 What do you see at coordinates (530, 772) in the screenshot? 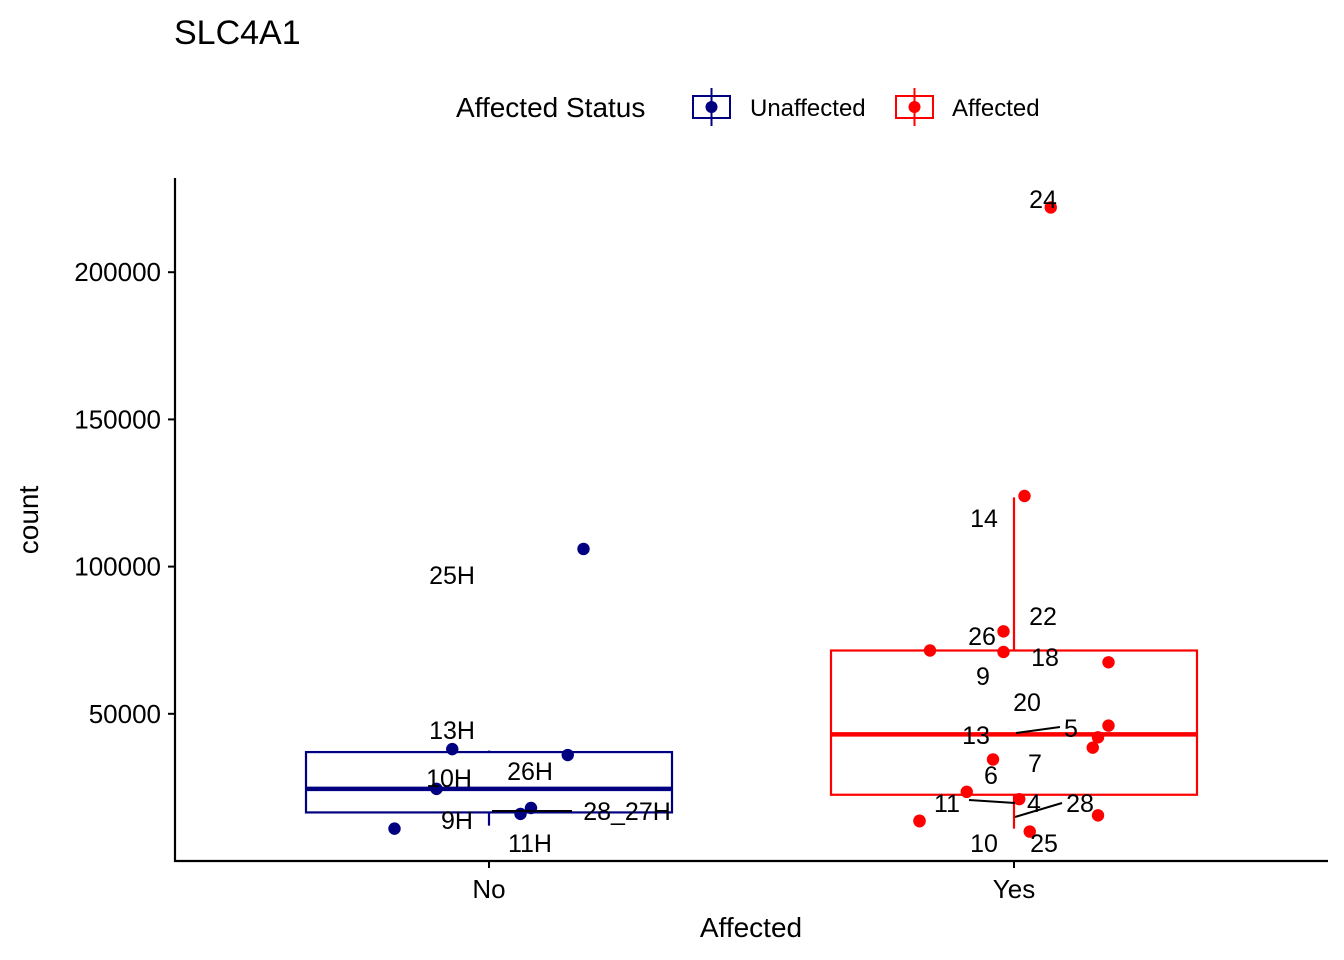
I see `point-label-26H: 26H` at bounding box center [530, 772].